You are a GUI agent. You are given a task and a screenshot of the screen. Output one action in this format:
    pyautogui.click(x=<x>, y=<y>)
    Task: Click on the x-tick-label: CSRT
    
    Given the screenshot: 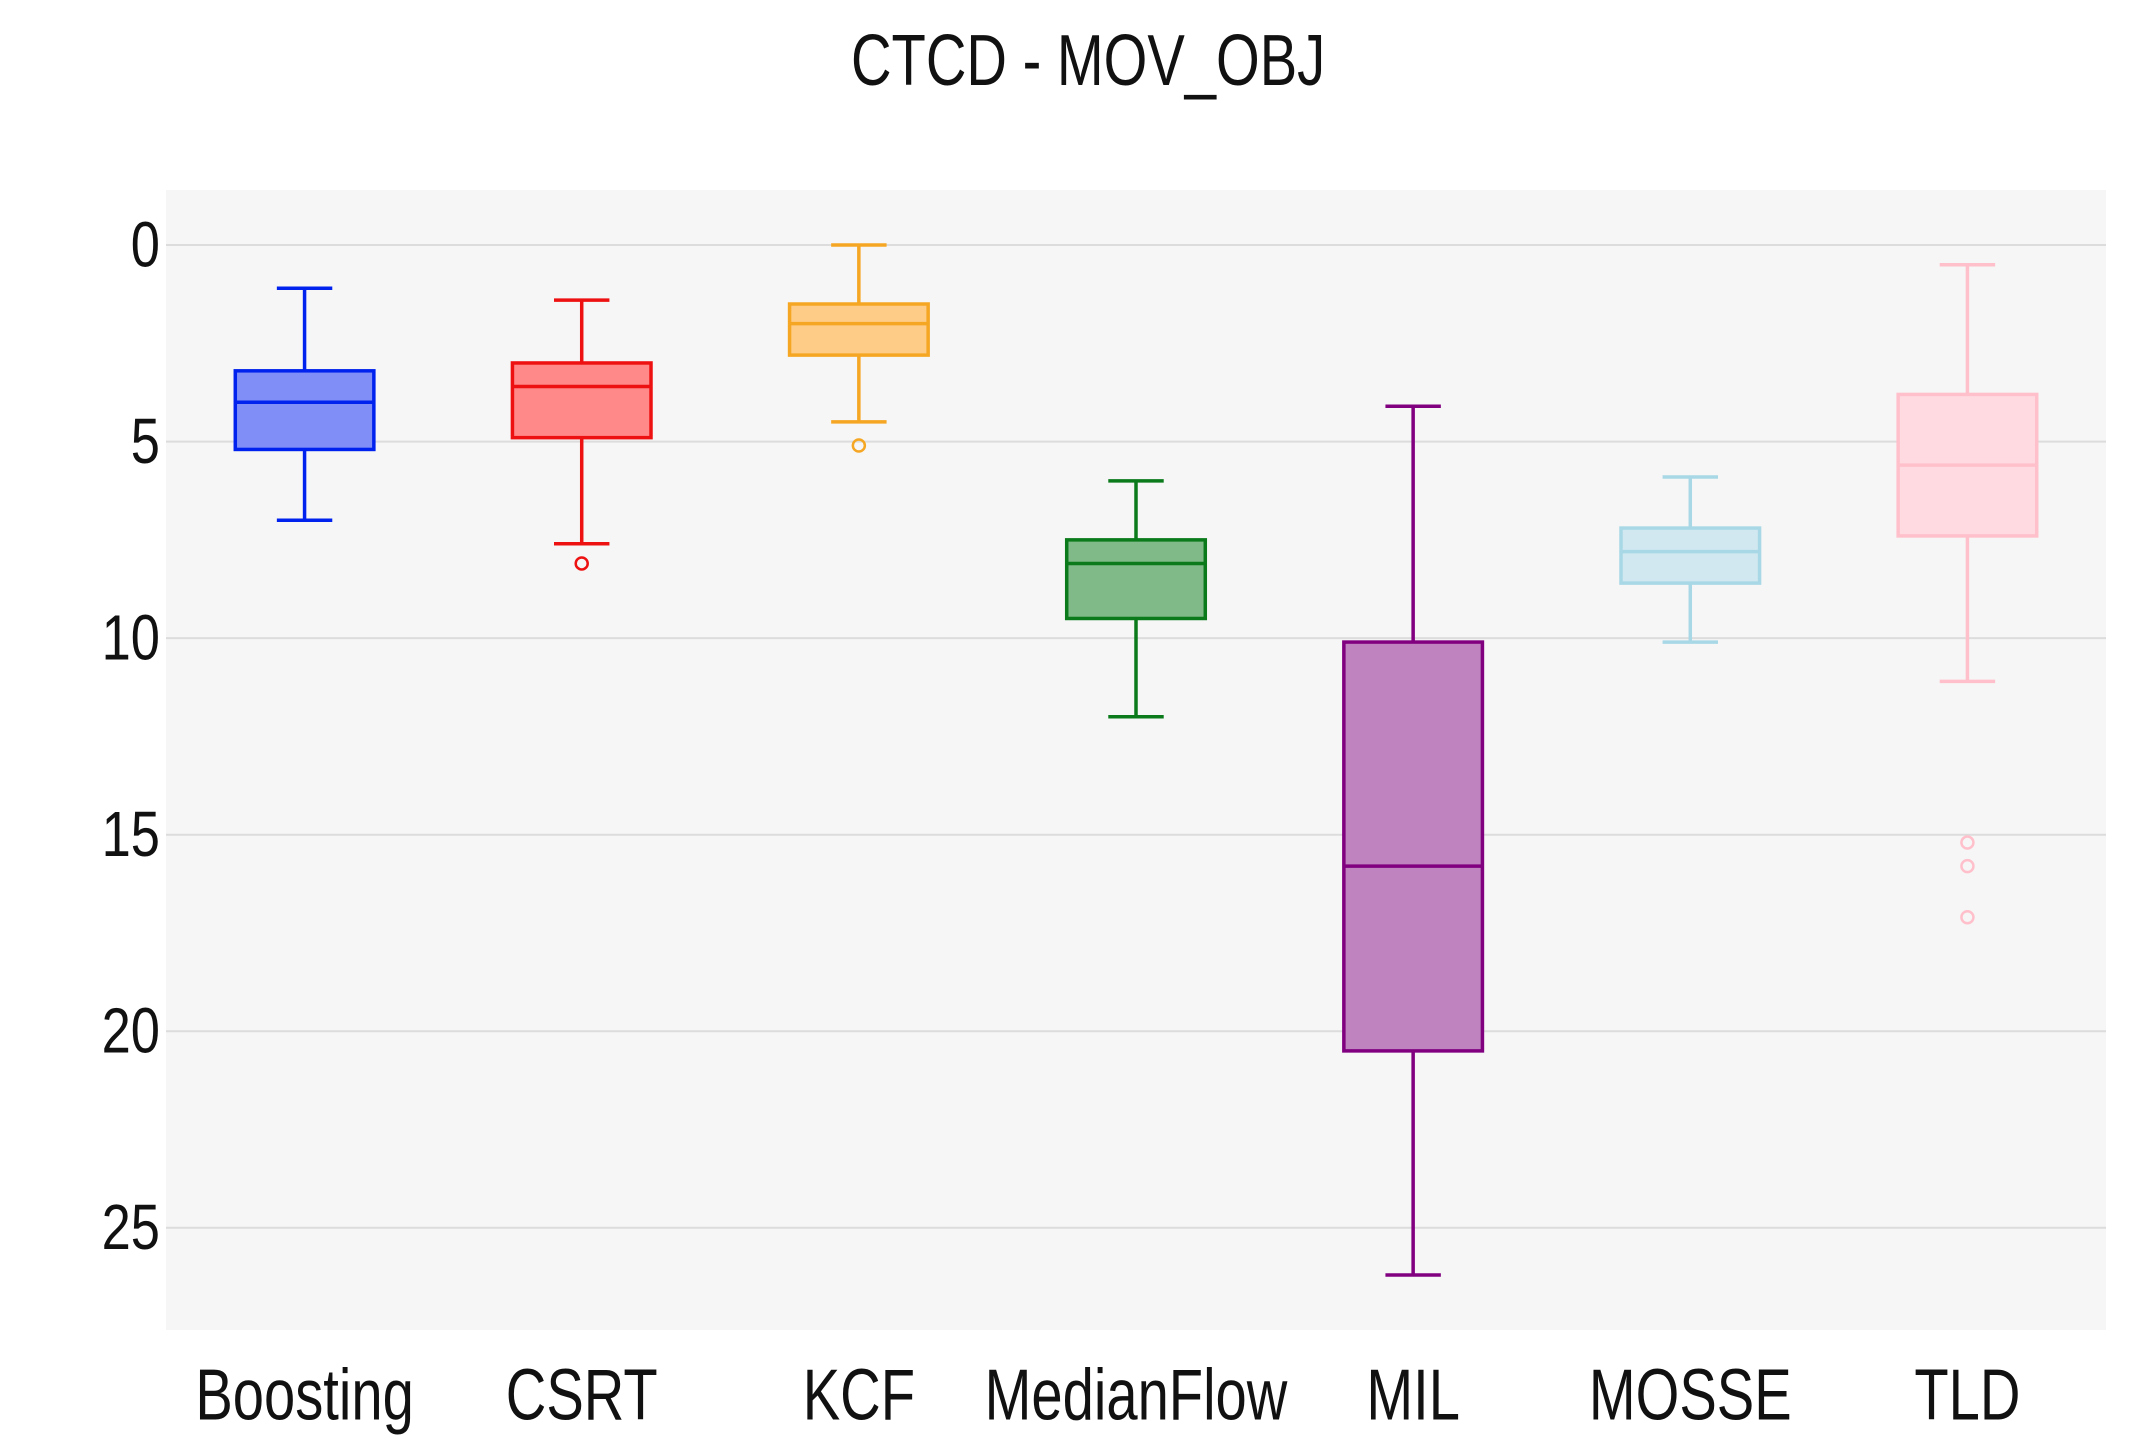 What is the action you would take?
    pyautogui.click(x=582, y=1395)
    